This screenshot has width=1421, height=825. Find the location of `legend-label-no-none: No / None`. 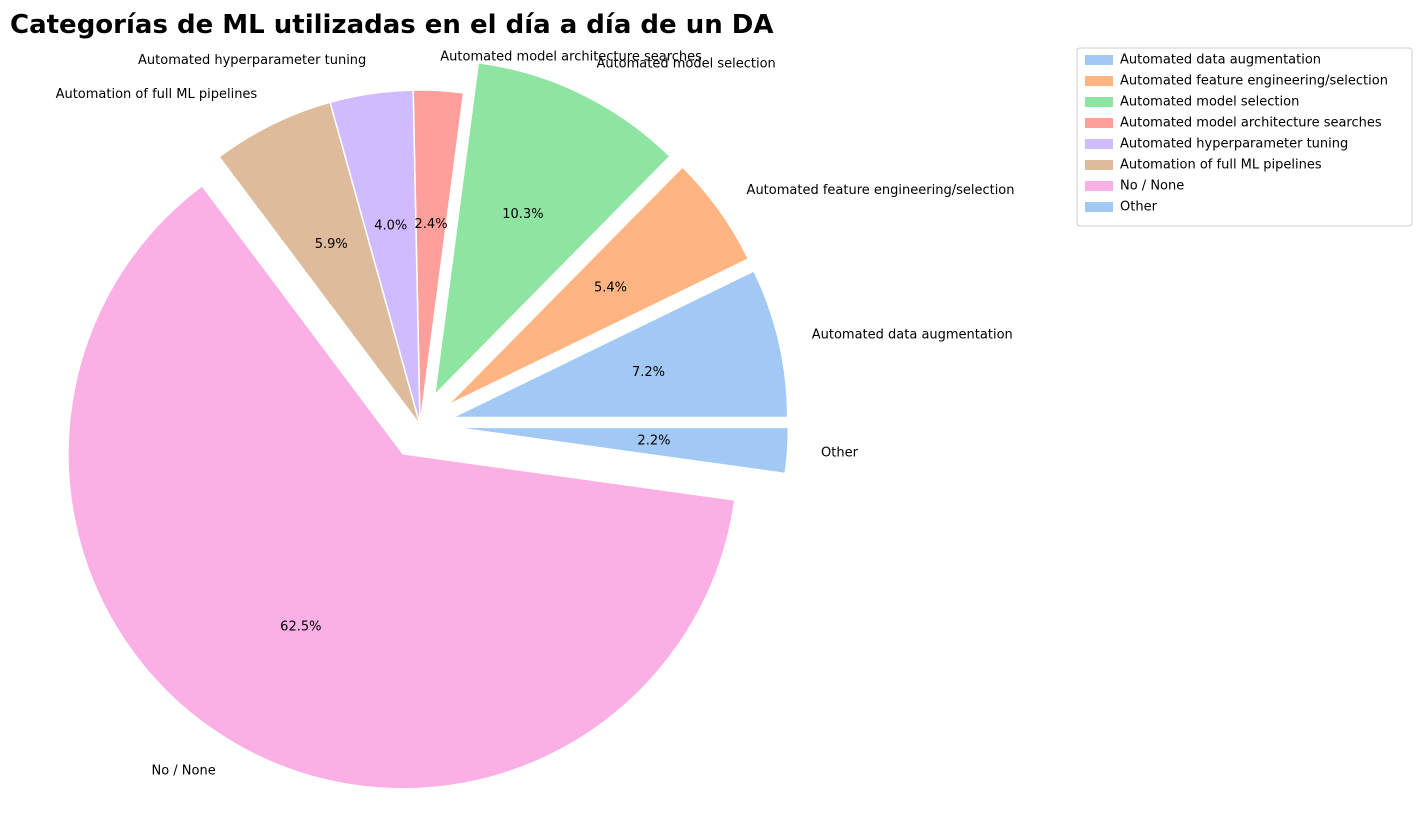

legend-label-no-none: No / None is located at coordinates (1152, 186).